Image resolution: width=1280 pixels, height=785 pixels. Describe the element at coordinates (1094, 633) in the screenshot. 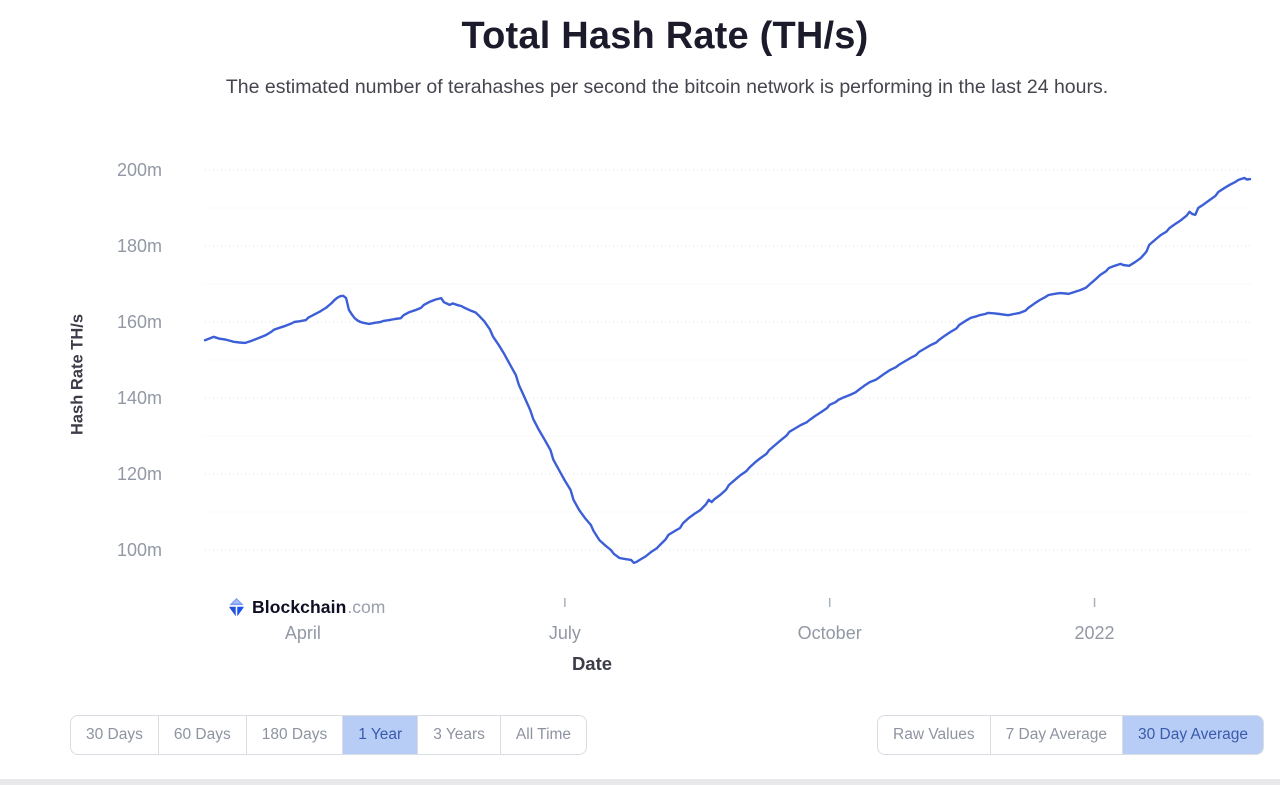

I see `x-tick-label: 2022` at that location.